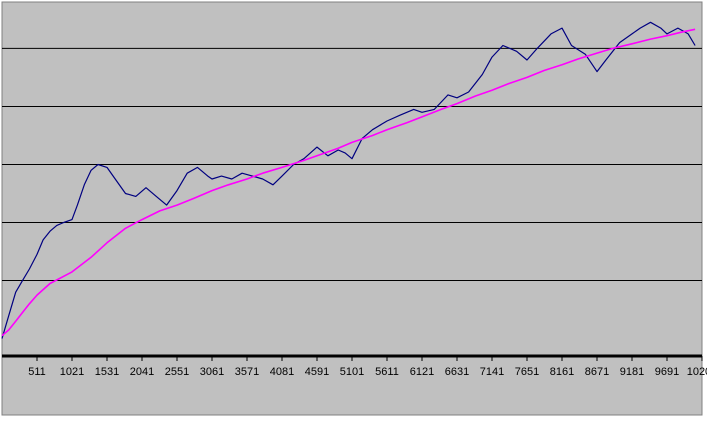 Image resolution: width=707 pixels, height=421 pixels. What do you see at coordinates (72, 372) in the screenshot?
I see `x-tick-label: 1021` at bounding box center [72, 372].